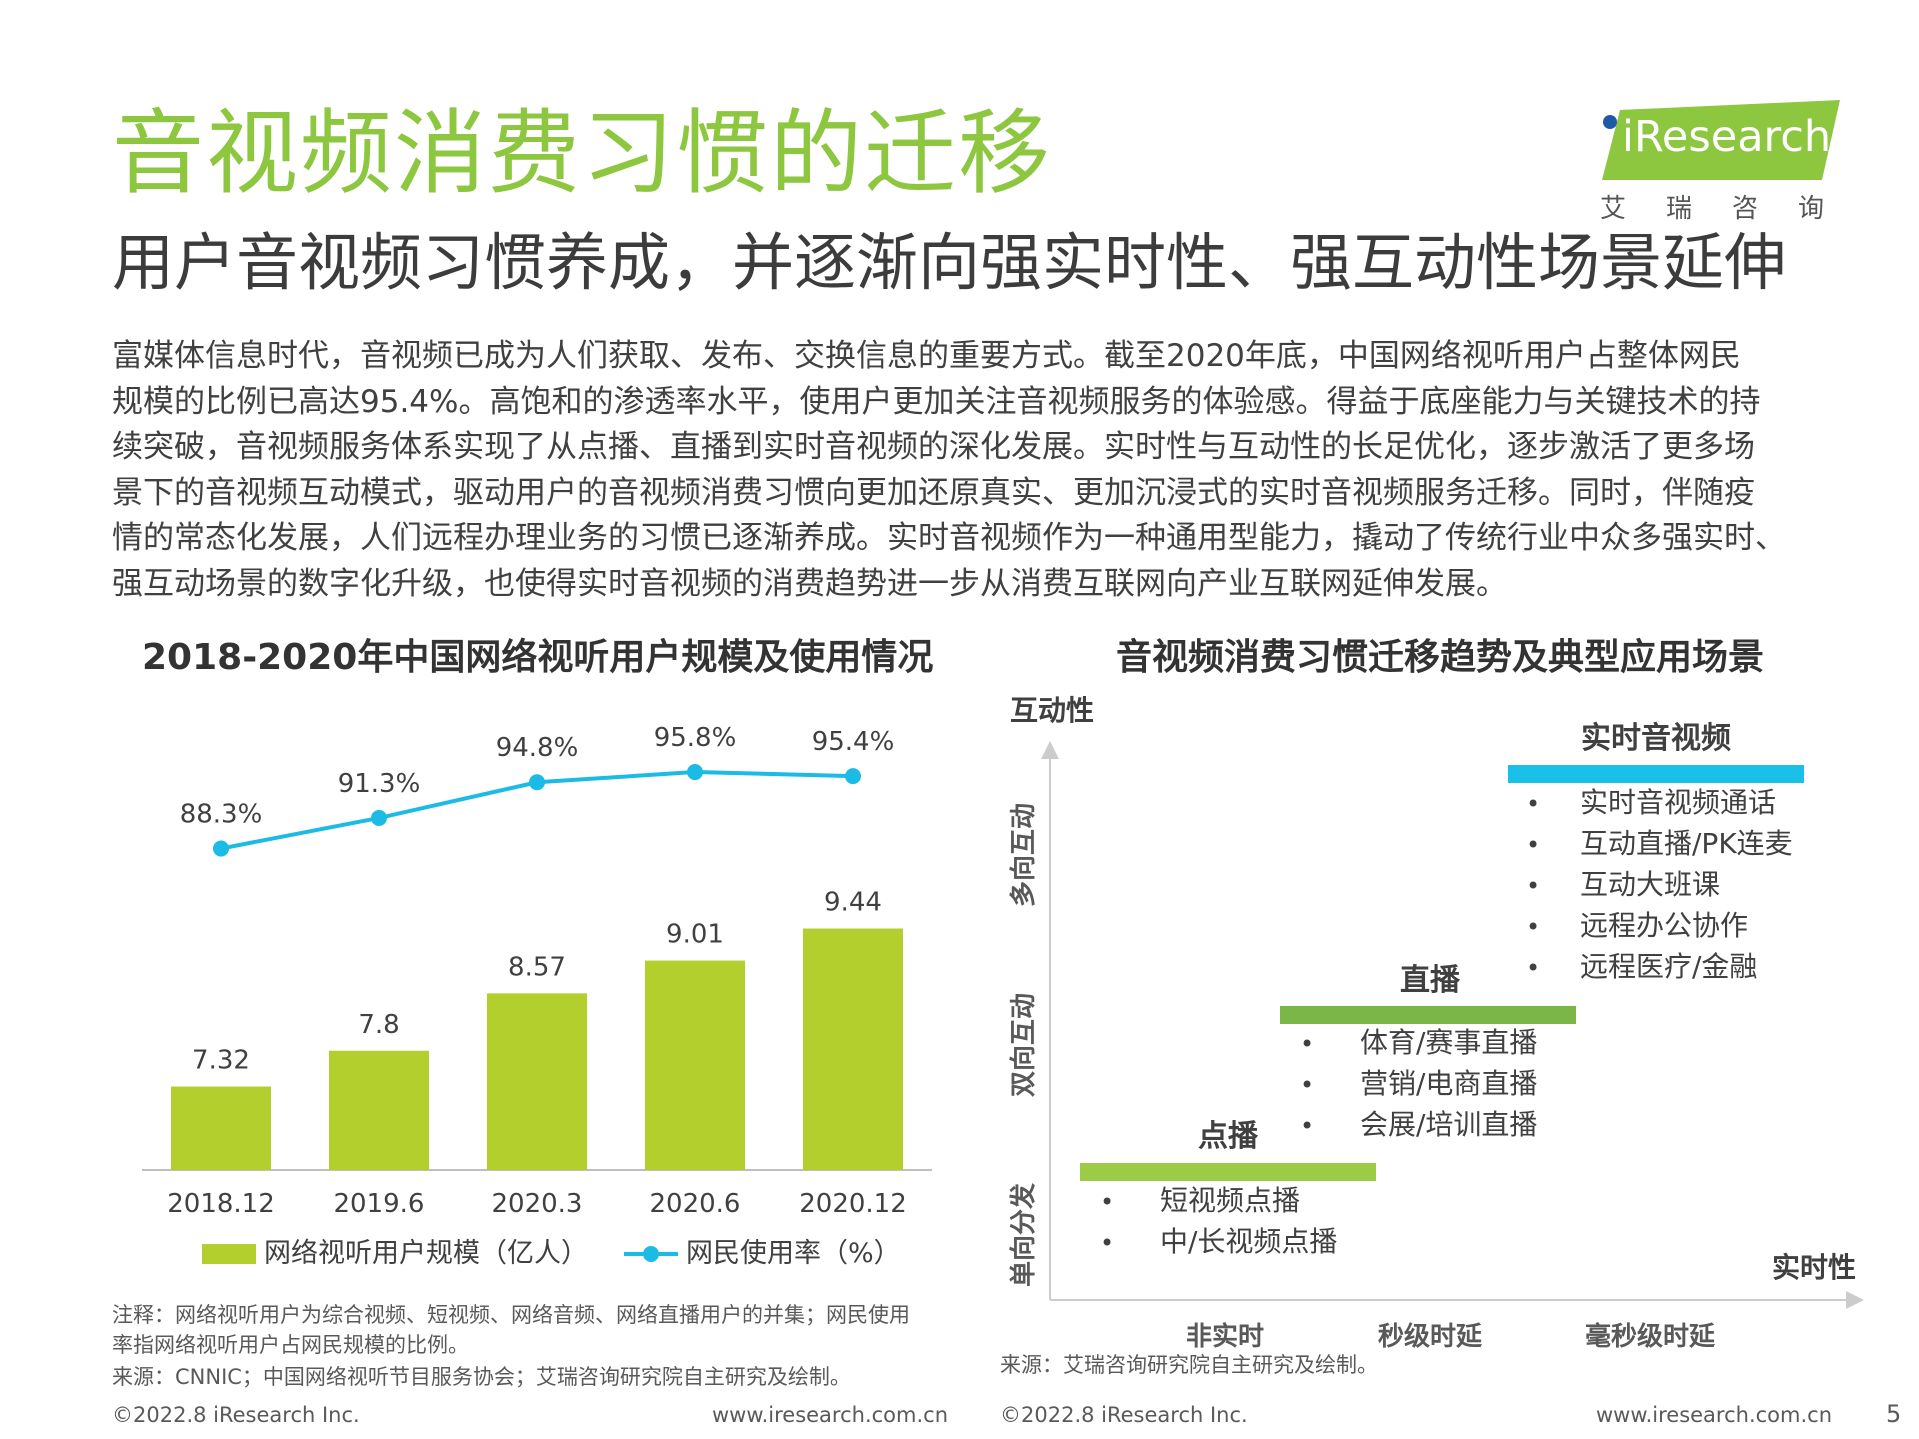  I want to click on note-line: 注释：网络视听用户为综合视频、短视频、网络音频、网络直播用户的并集；网民使用, so click(511, 1315).